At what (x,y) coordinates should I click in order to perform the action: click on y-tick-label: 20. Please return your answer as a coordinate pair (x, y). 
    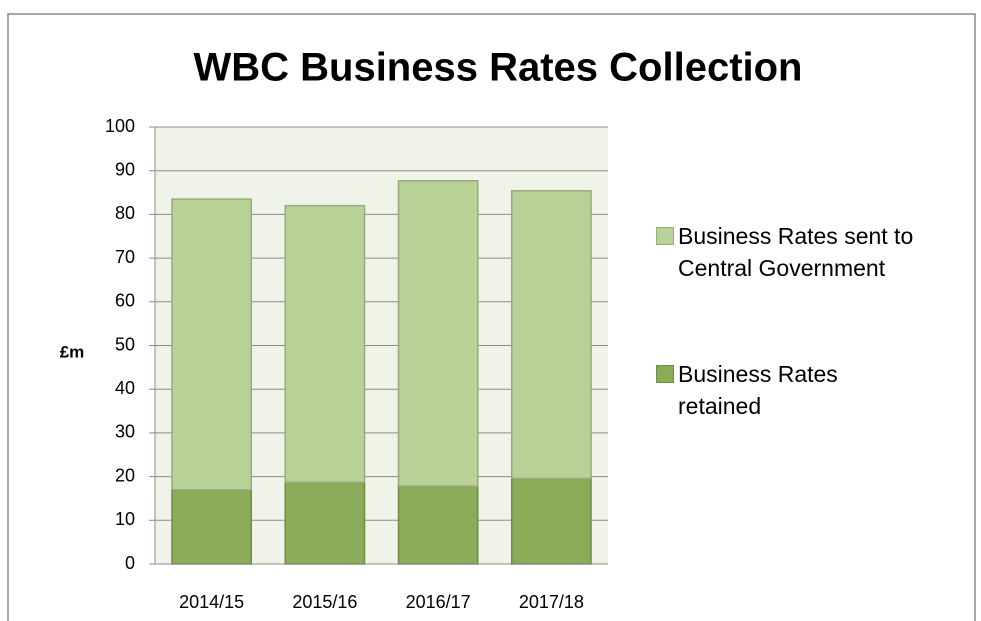
    Looking at the image, I should click on (125, 475).